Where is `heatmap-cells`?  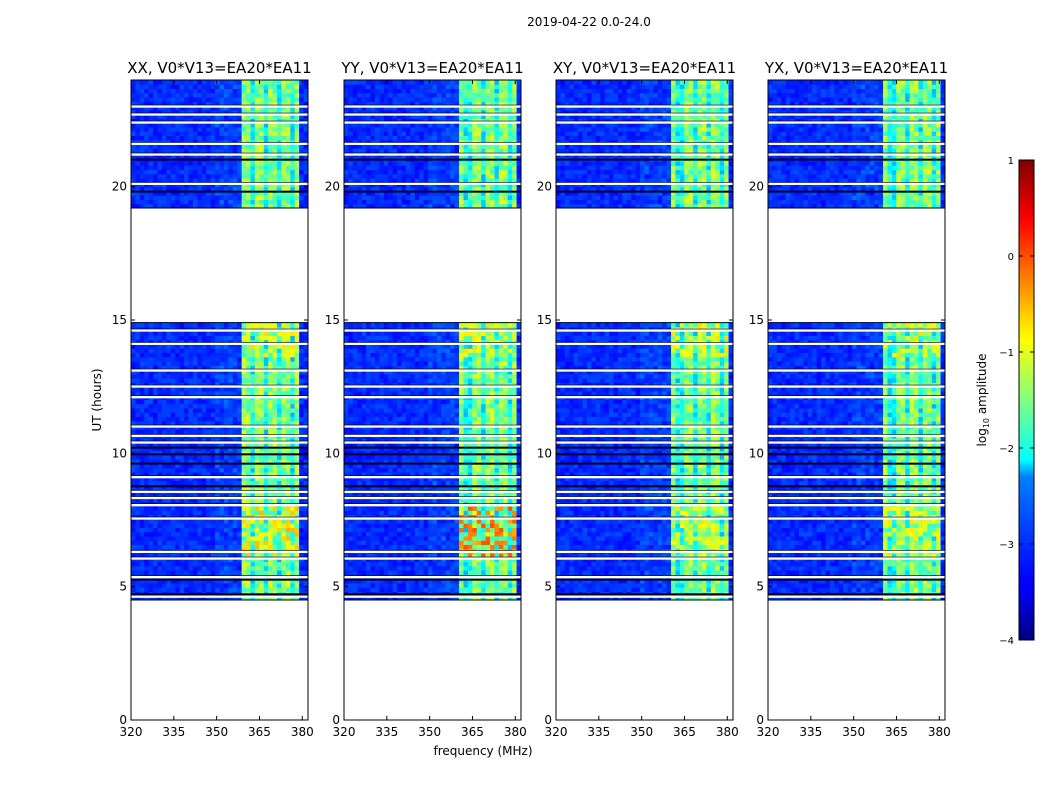 heatmap-cells is located at coordinates (433, 461).